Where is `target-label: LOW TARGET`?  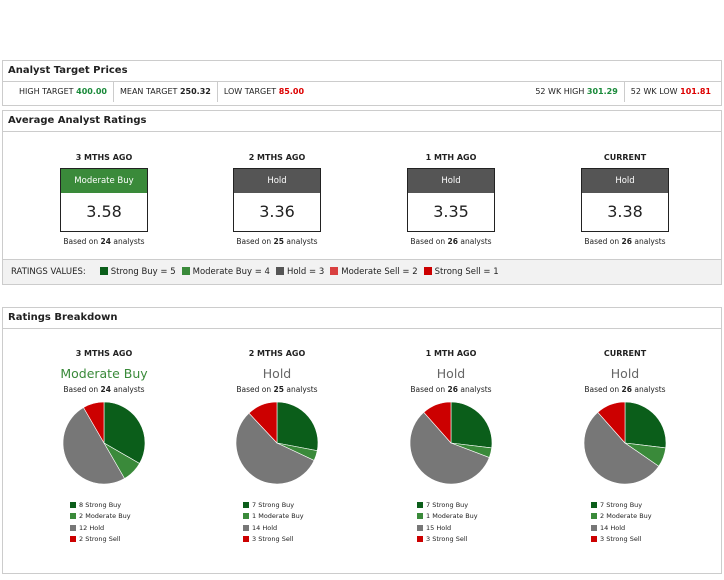 target-label: LOW TARGET is located at coordinates (250, 91).